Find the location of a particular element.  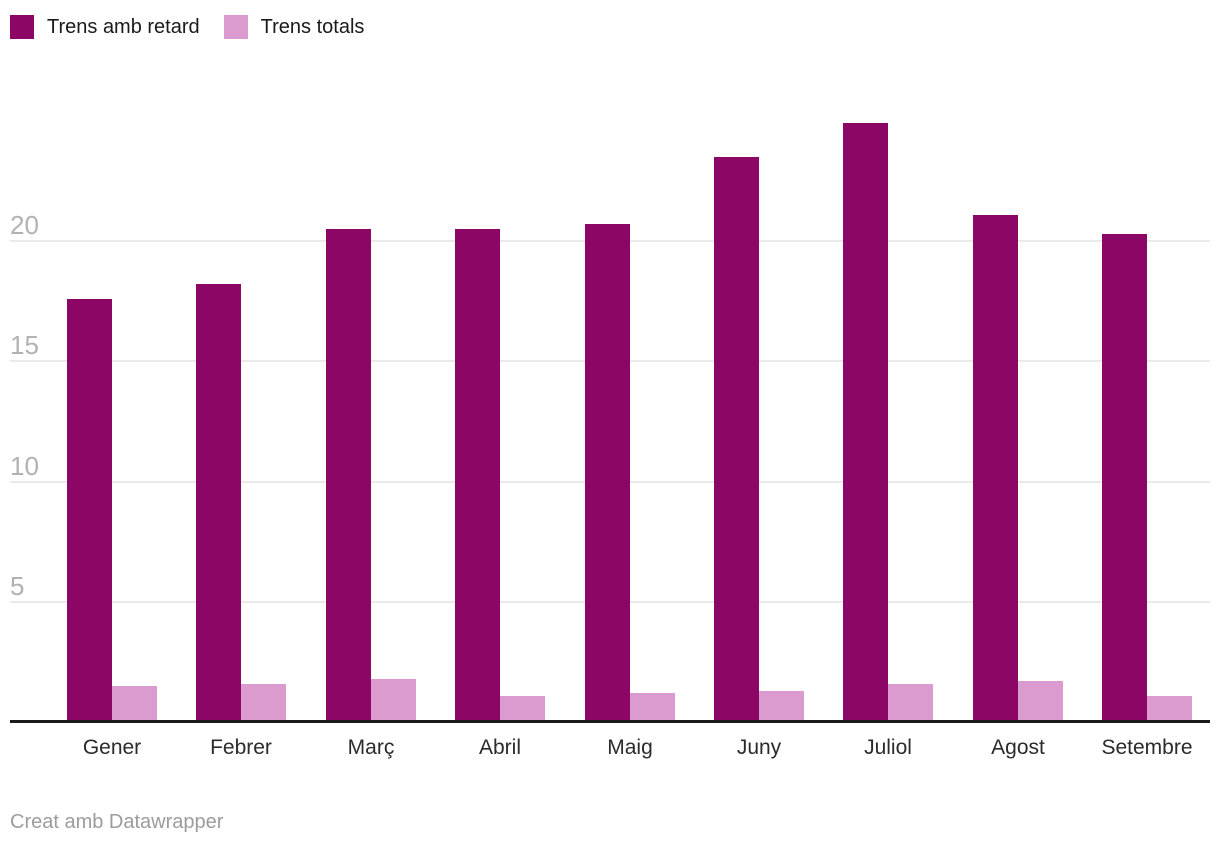

x-axis-label: Febrer is located at coordinates (241, 747).